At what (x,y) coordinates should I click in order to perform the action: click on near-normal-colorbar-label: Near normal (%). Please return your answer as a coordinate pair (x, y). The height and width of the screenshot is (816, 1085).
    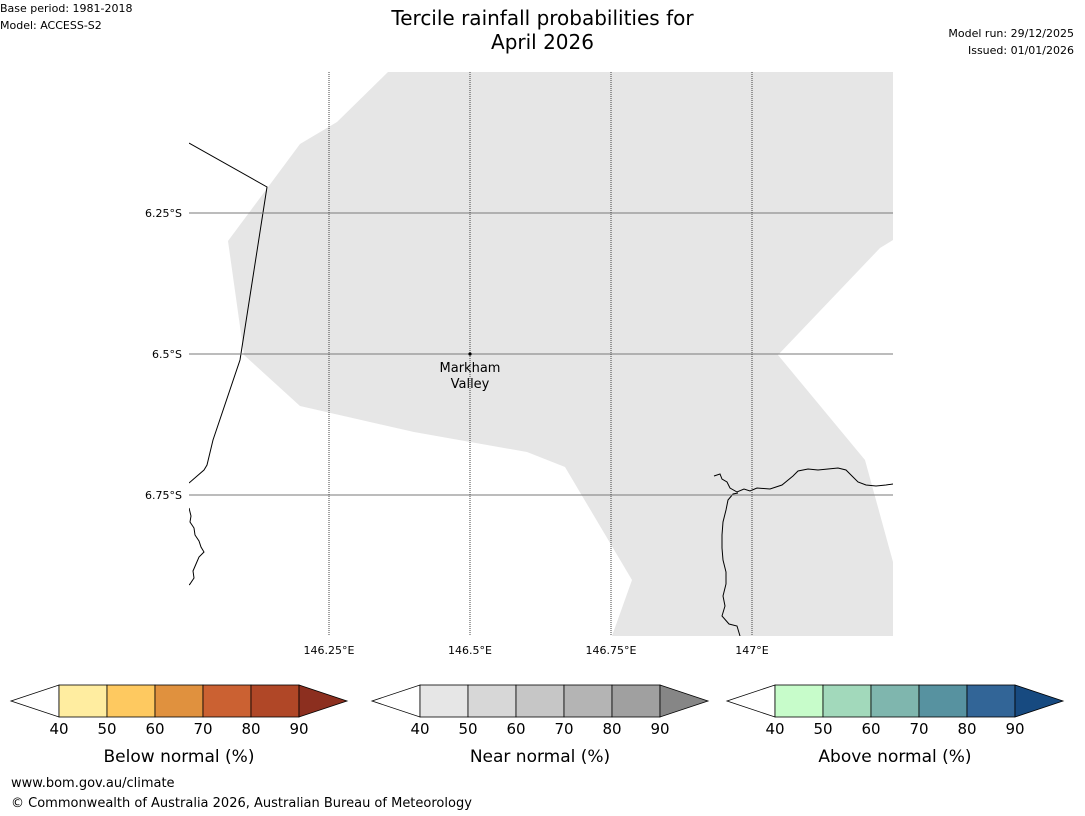
    Looking at the image, I should click on (540, 757).